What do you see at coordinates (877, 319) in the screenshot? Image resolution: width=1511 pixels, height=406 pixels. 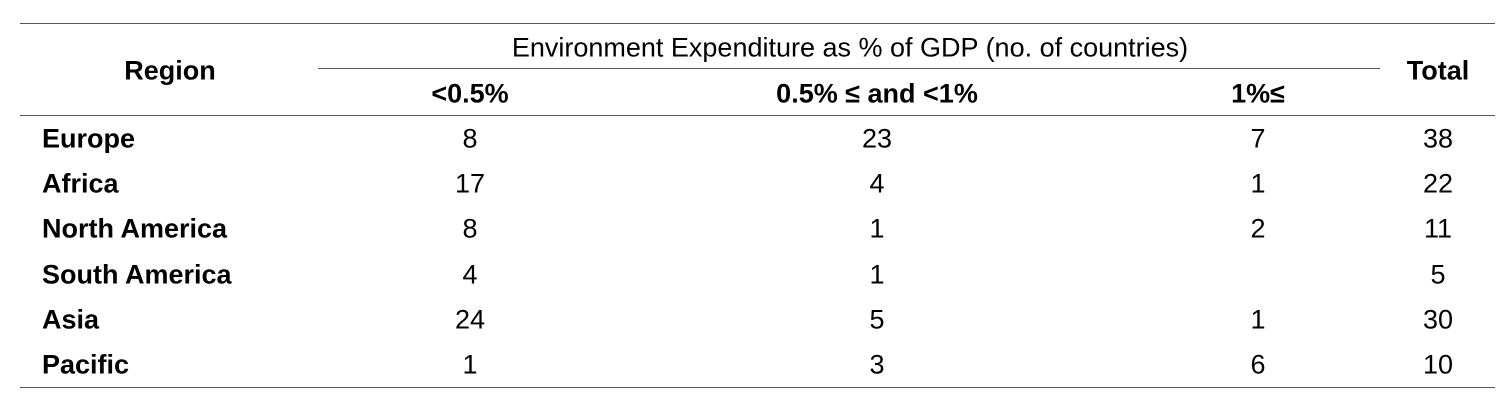 I see `cell: 5` at bounding box center [877, 319].